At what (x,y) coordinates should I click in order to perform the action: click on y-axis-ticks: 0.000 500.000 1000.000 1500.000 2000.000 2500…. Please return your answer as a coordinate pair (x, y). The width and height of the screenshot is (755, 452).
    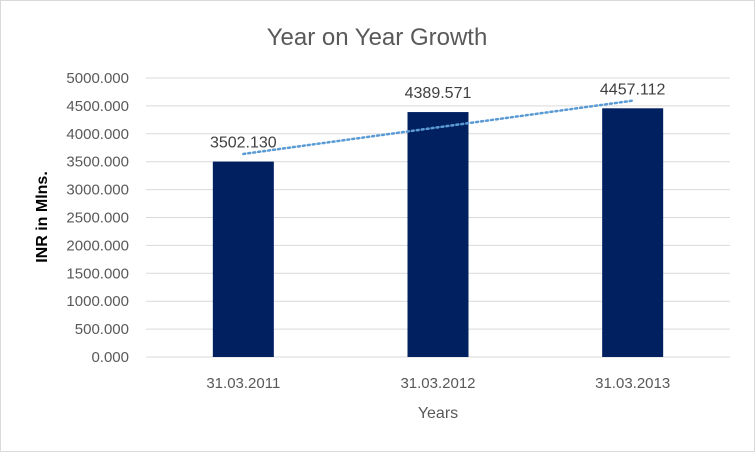
    Looking at the image, I should click on (97, 218).